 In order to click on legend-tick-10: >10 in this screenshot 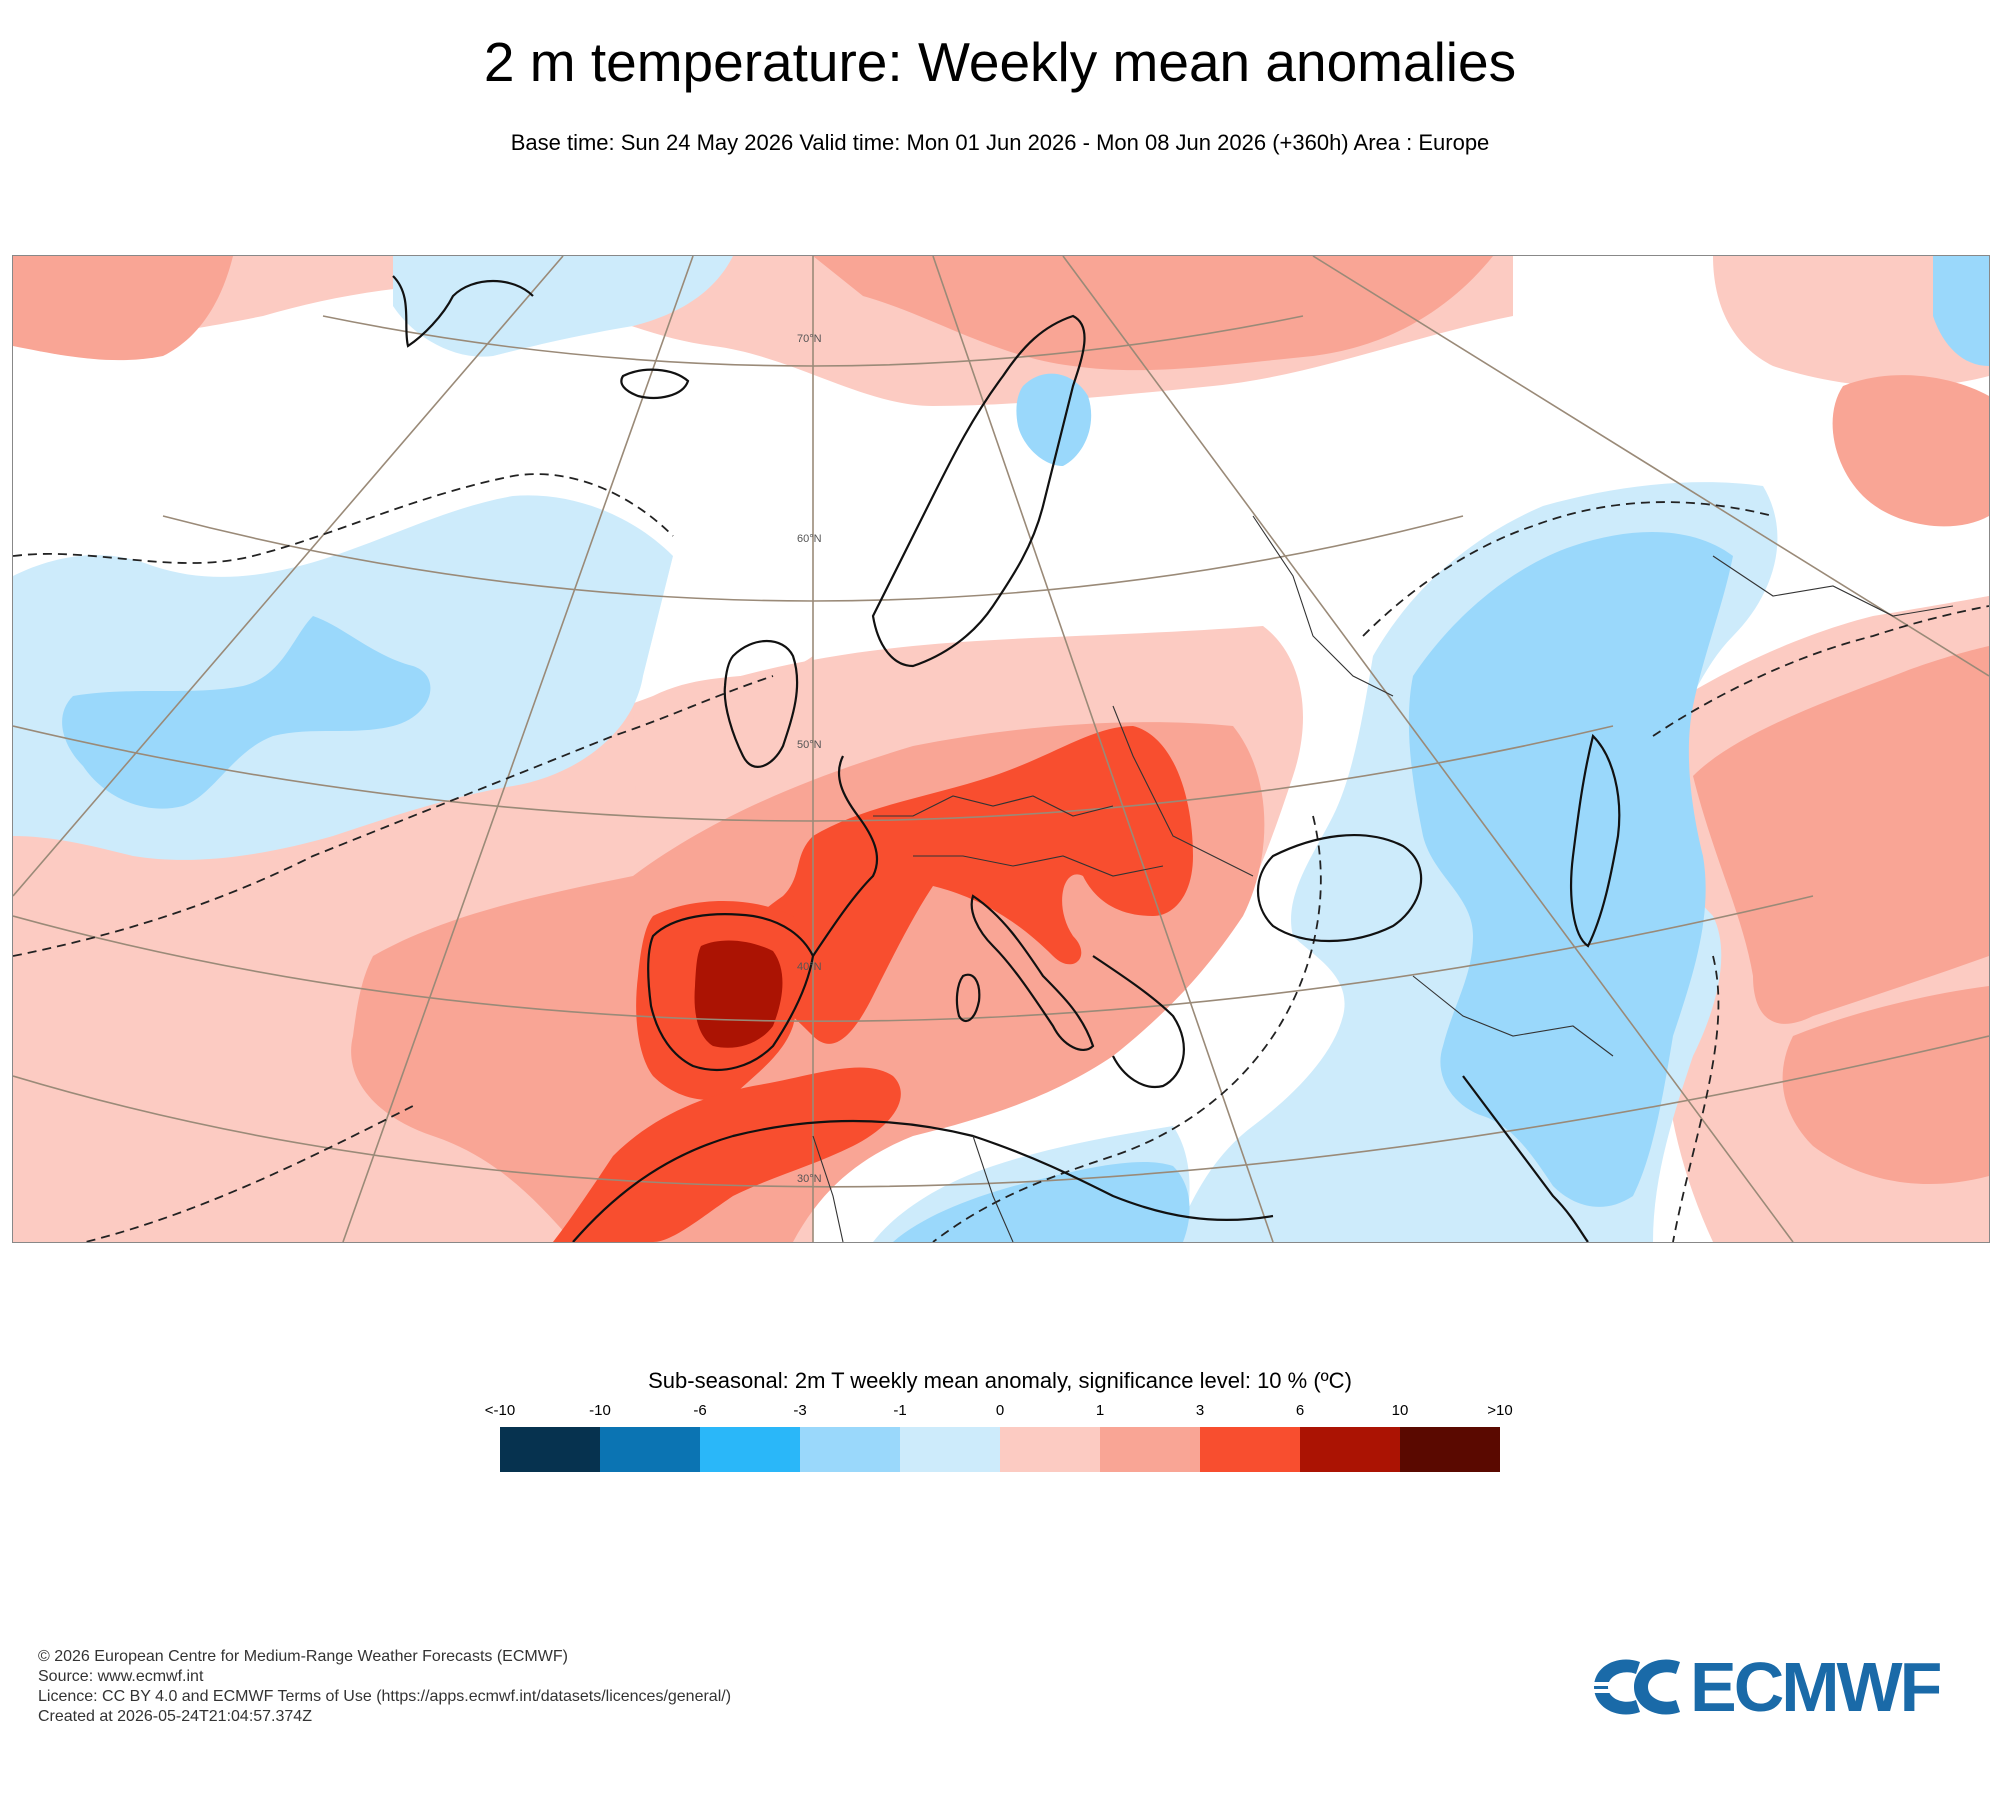, I will do `click(1500, 1410)`.